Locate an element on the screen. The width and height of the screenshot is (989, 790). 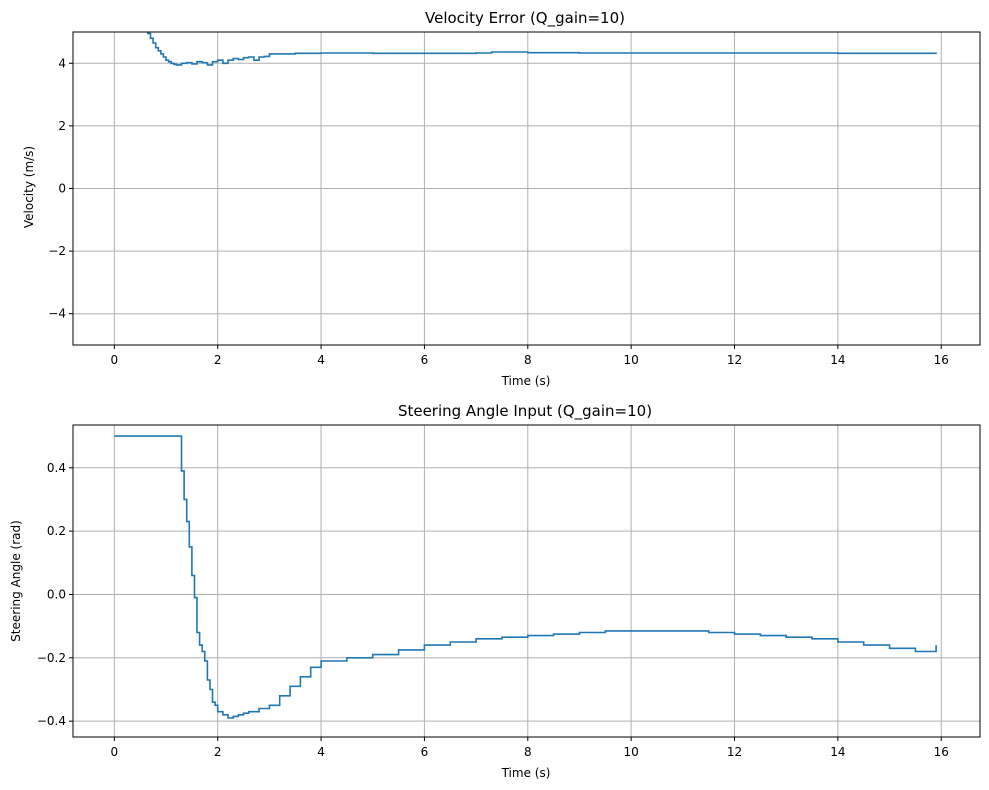
y-axis-label: Velocity (m/s) is located at coordinates (29, 187).